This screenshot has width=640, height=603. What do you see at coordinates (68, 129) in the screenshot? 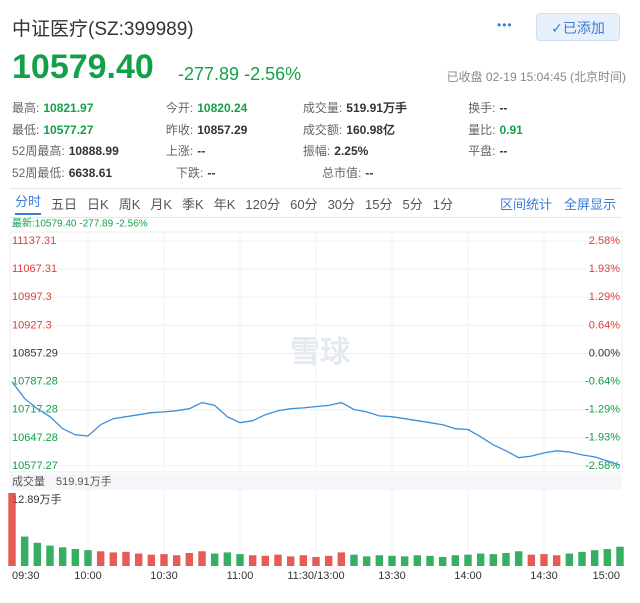
I see `stat-value: 10577.27` at bounding box center [68, 129].